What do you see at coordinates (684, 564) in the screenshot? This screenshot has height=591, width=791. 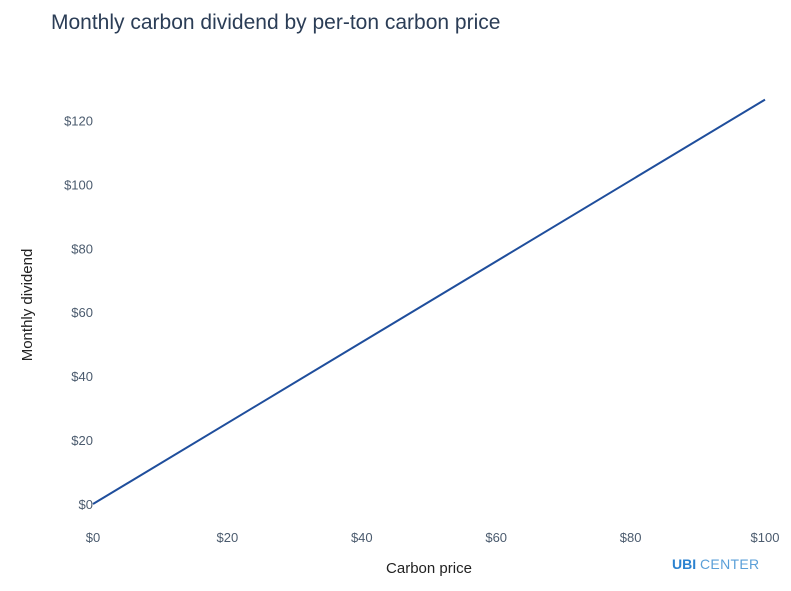 I see `logo-ubi-text: UBI` at bounding box center [684, 564].